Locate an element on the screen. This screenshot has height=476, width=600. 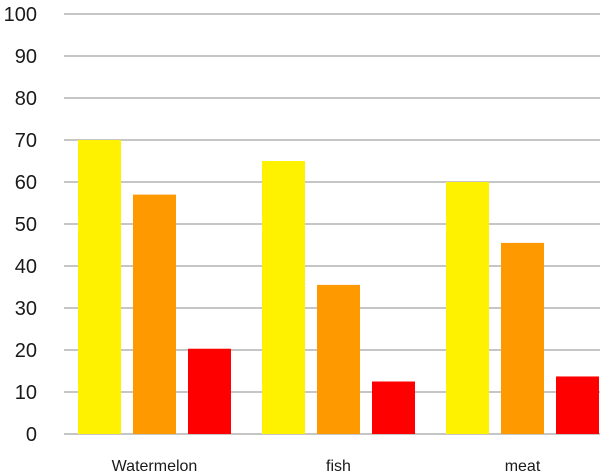
x-axis-category-labels: Watermelon fish meat is located at coordinates (326, 466).